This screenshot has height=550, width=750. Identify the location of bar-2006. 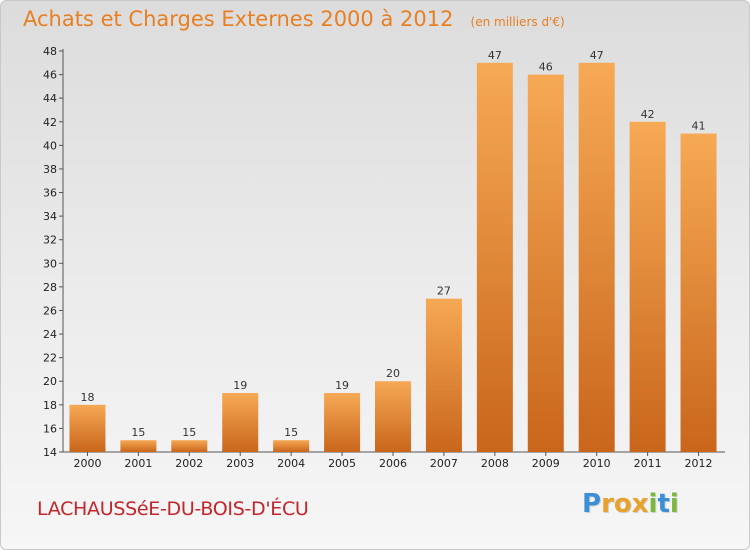
(393, 416).